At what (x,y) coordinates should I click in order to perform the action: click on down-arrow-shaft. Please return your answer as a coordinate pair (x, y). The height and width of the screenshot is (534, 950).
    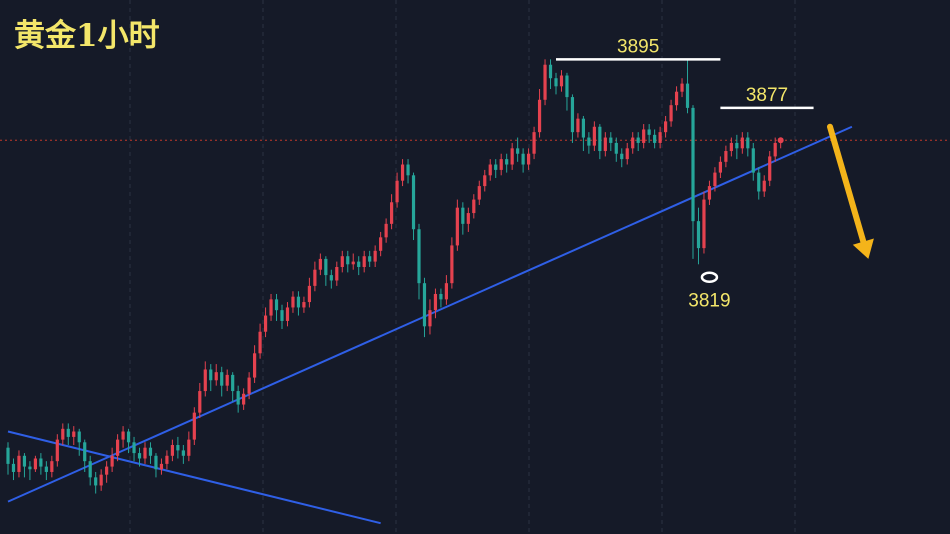
    Looking at the image, I should click on (847, 184).